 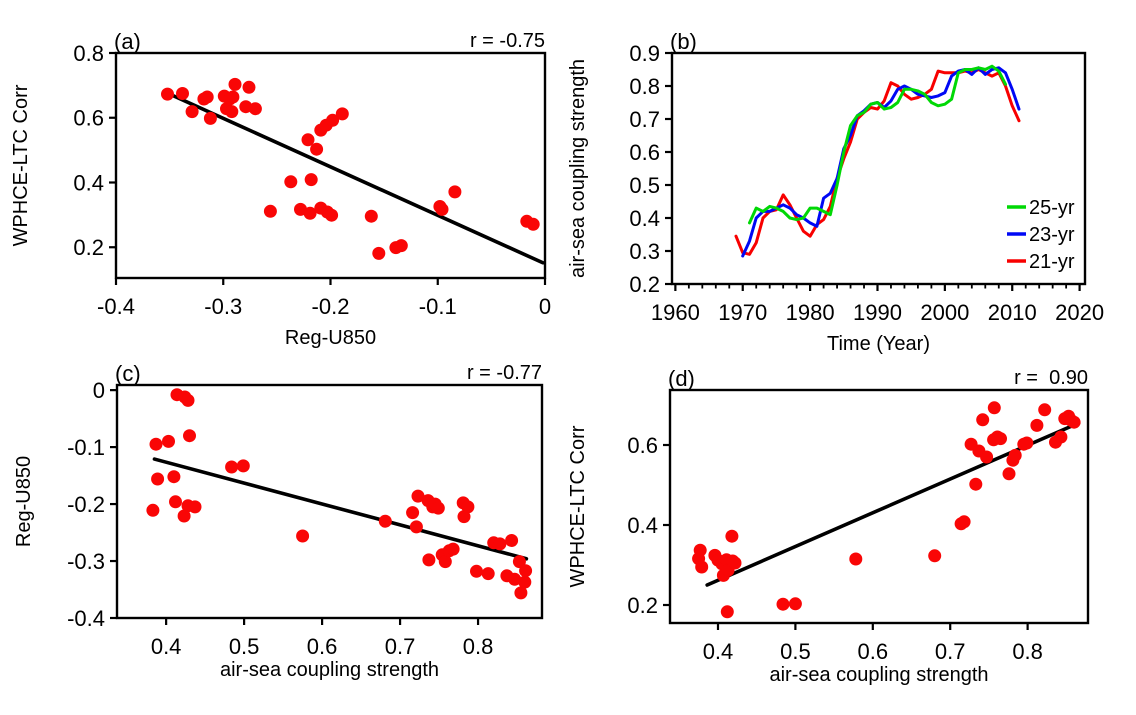 What do you see at coordinates (644, 251) in the screenshot?
I see `y-tick-label: 0.3` at bounding box center [644, 251].